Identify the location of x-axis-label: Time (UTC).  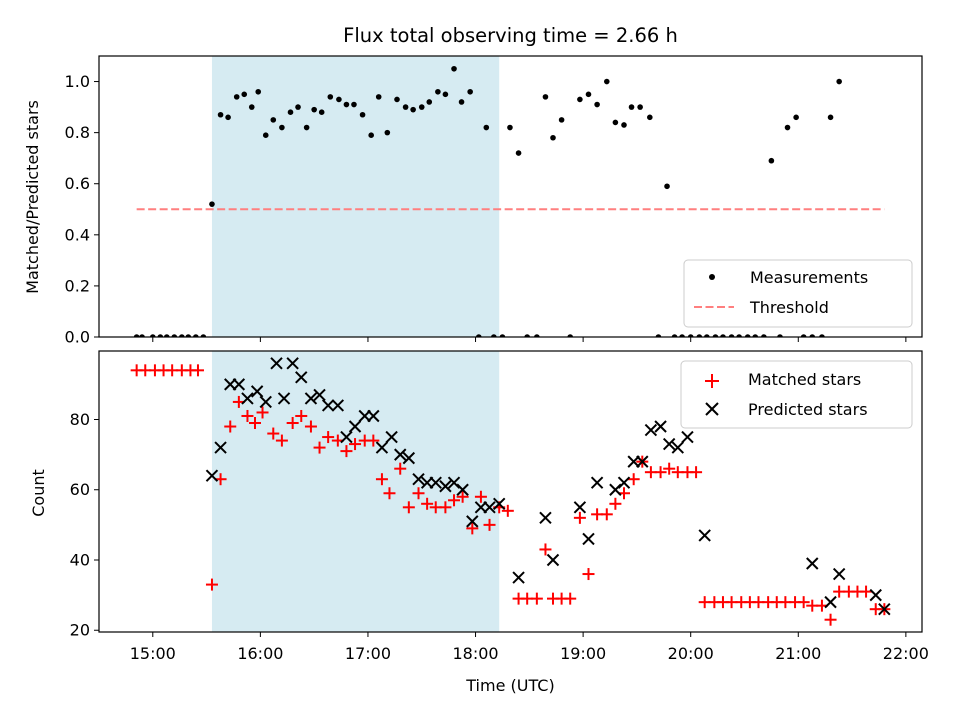
(509, 685).